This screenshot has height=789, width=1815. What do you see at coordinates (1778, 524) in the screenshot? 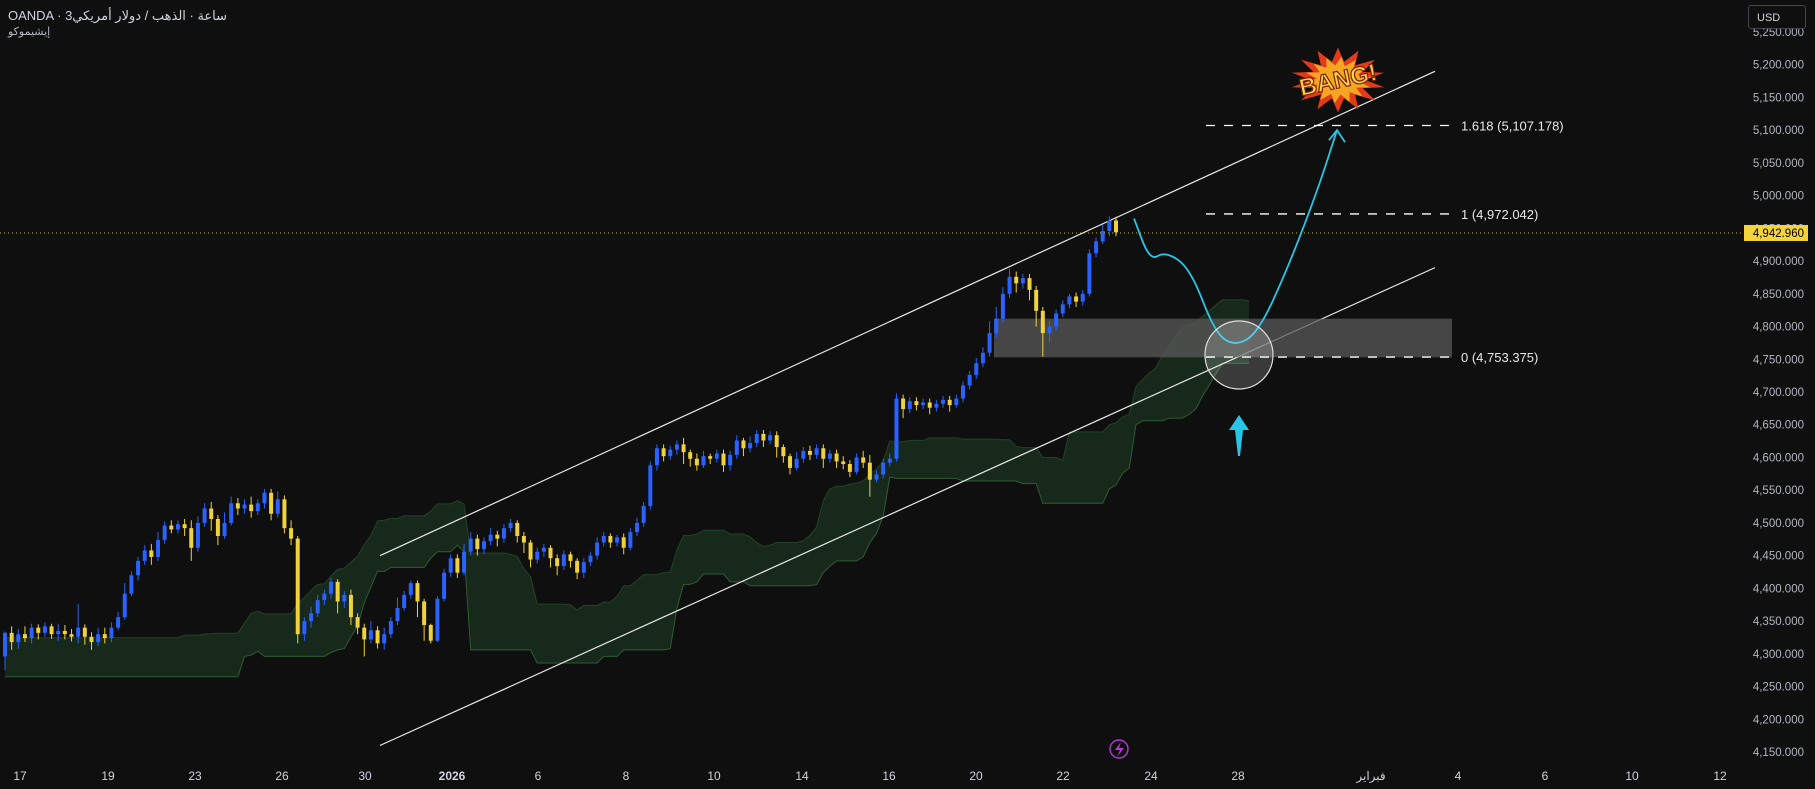
I see `price-tick-label: 4,500.000` at bounding box center [1778, 524].